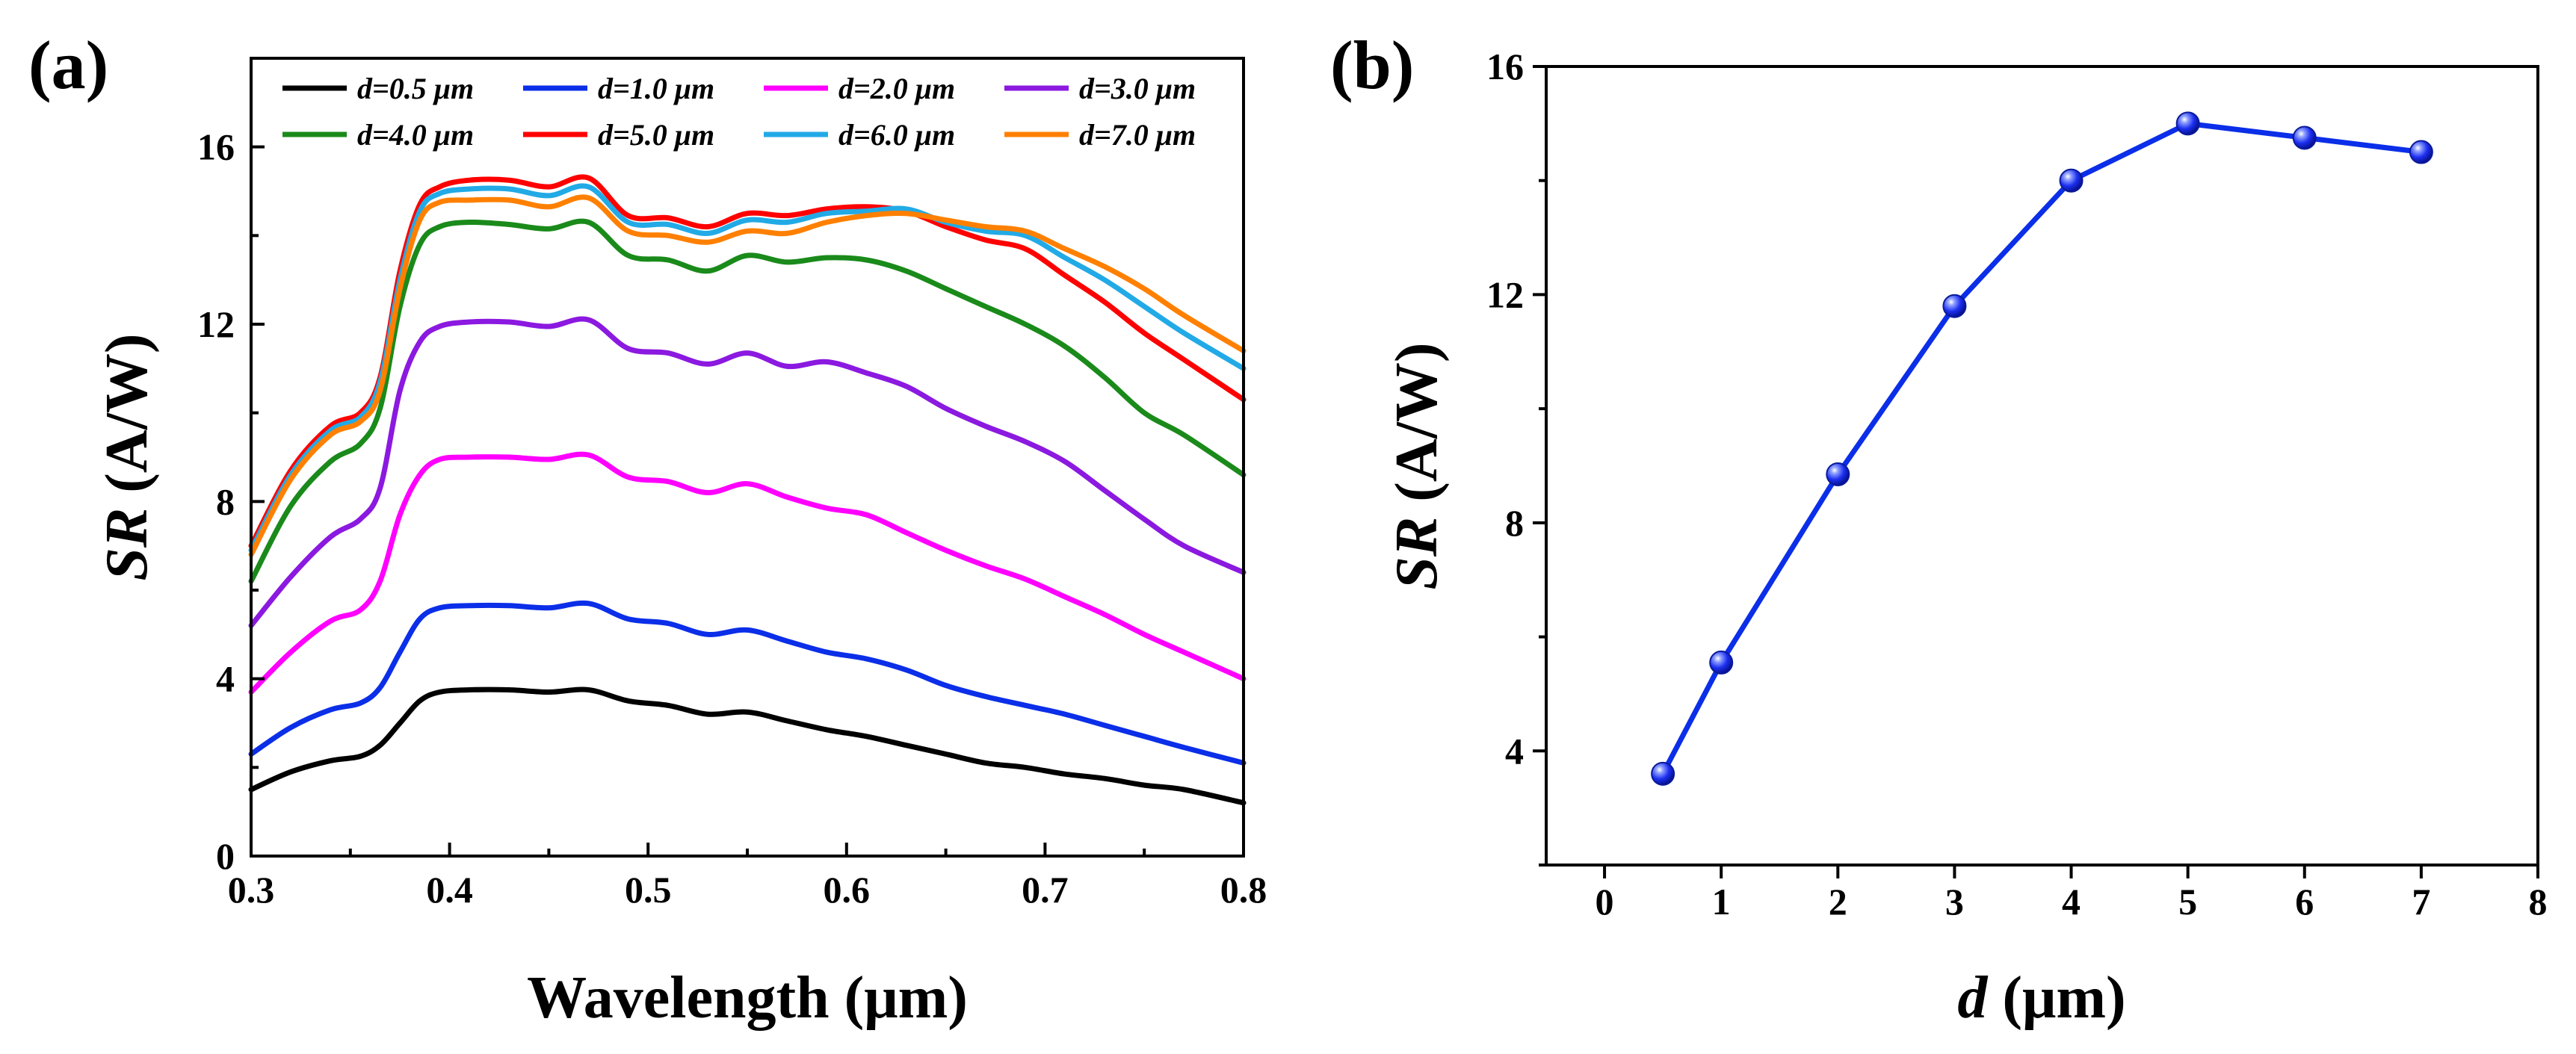 This screenshot has width=2576, height=1054. I want to click on legend-label-5: d=4.0 μm, so click(415, 135).